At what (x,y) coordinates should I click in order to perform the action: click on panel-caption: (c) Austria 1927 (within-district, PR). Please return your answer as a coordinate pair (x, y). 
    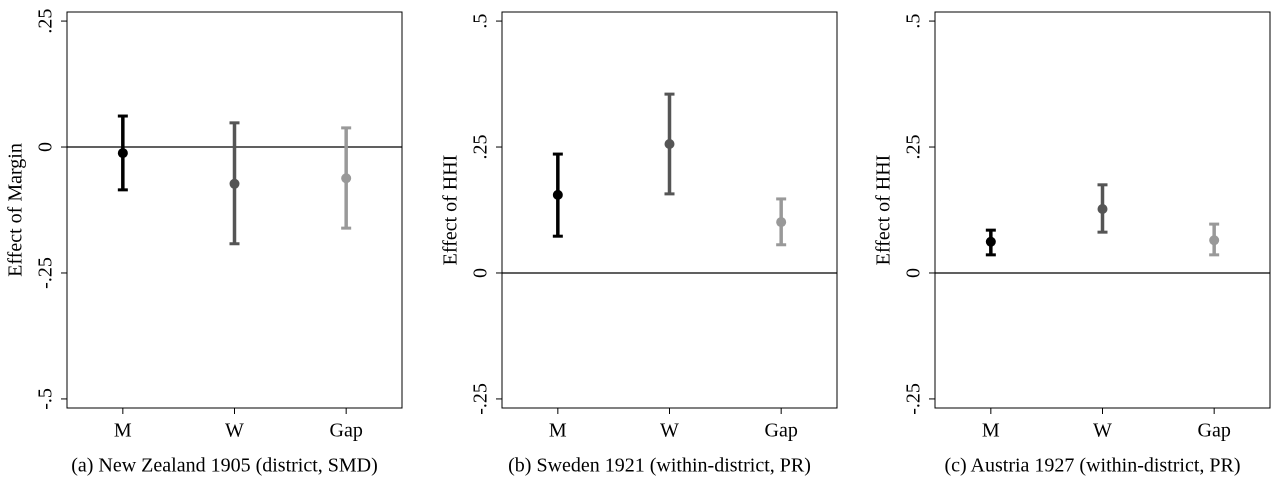
    Looking at the image, I should click on (1092, 466).